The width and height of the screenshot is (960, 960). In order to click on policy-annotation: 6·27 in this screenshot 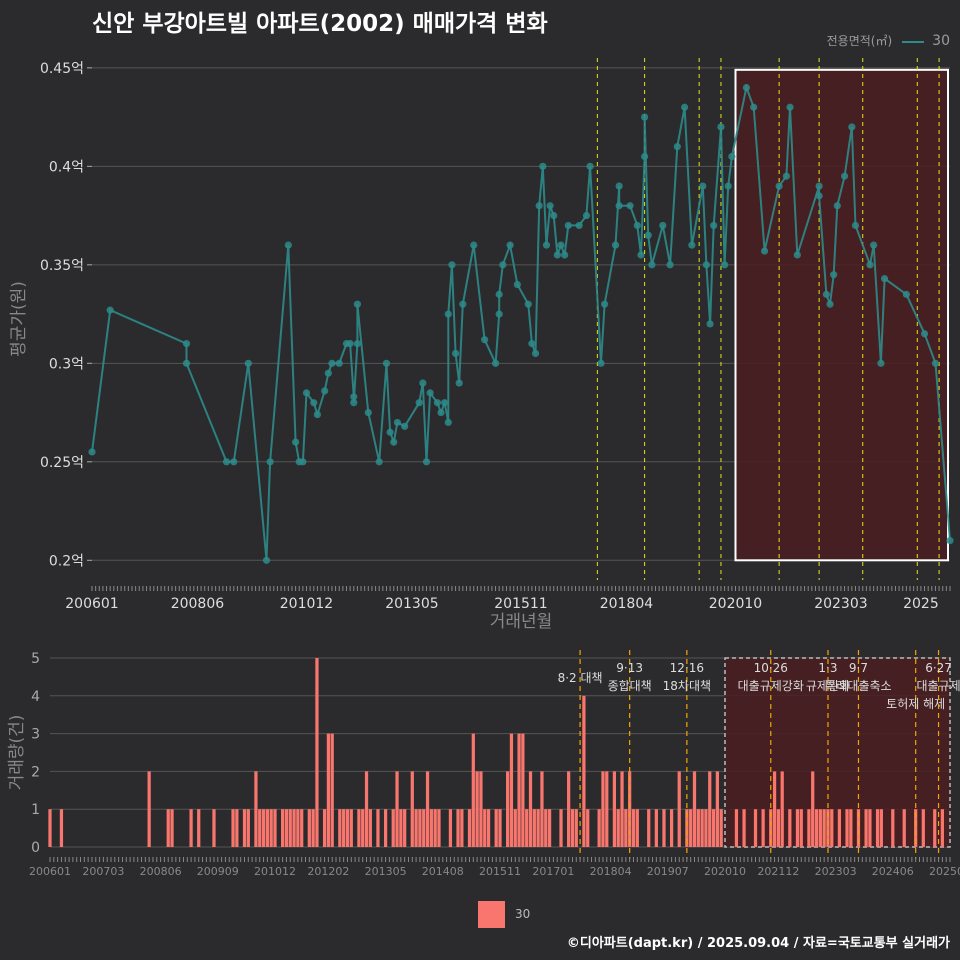, I will do `click(938, 668)`.